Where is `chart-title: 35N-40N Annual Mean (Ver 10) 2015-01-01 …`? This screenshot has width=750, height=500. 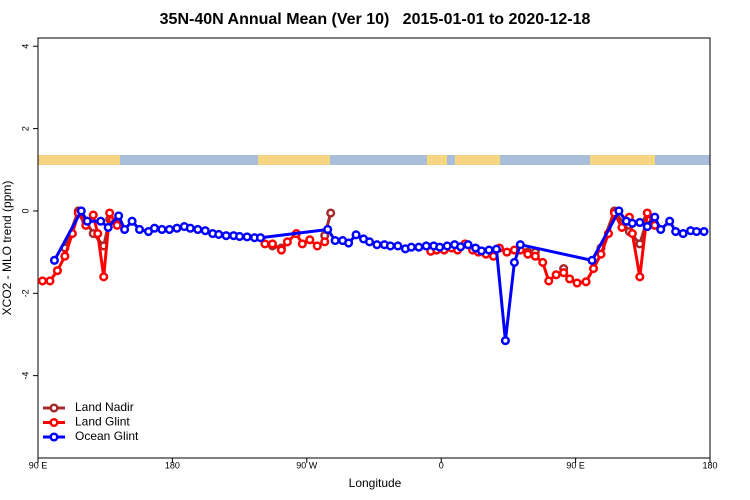 chart-title: 35N-40N Annual Mean (Ver 10) 2015-01-01 … is located at coordinates (375, 19).